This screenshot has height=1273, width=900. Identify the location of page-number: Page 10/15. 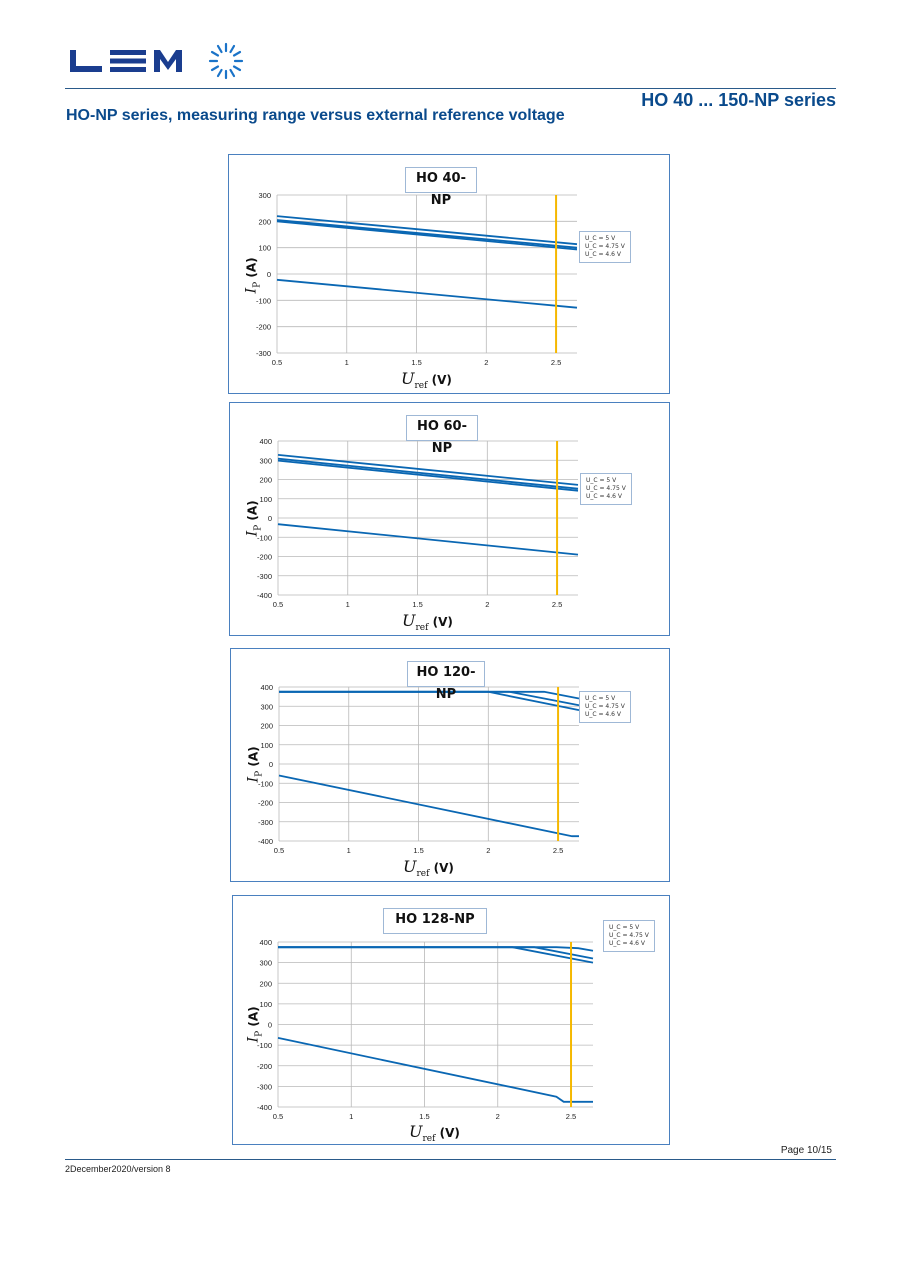
(806, 1150).